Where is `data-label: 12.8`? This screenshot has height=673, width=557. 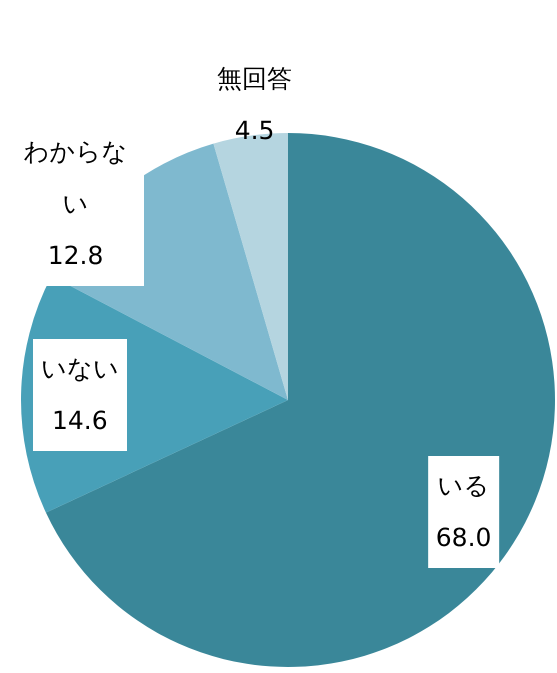
data-label: 12.8 is located at coordinates (75, 256).